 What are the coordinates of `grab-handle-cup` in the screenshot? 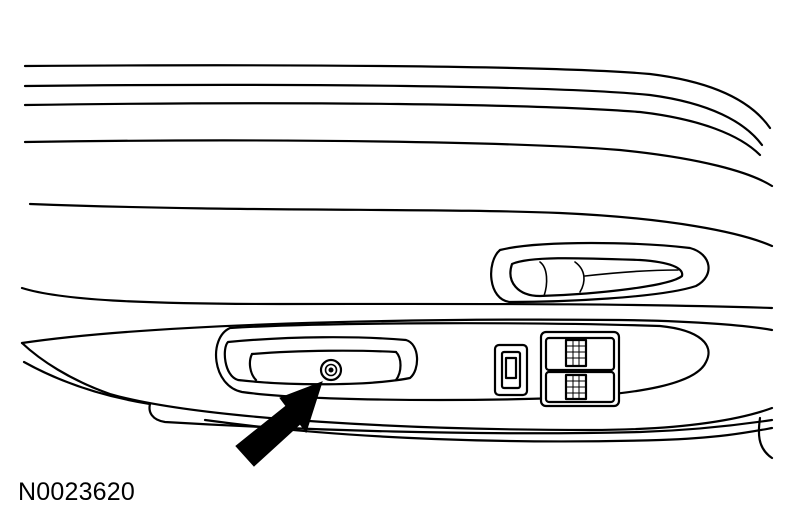 It's located at (321, 361).